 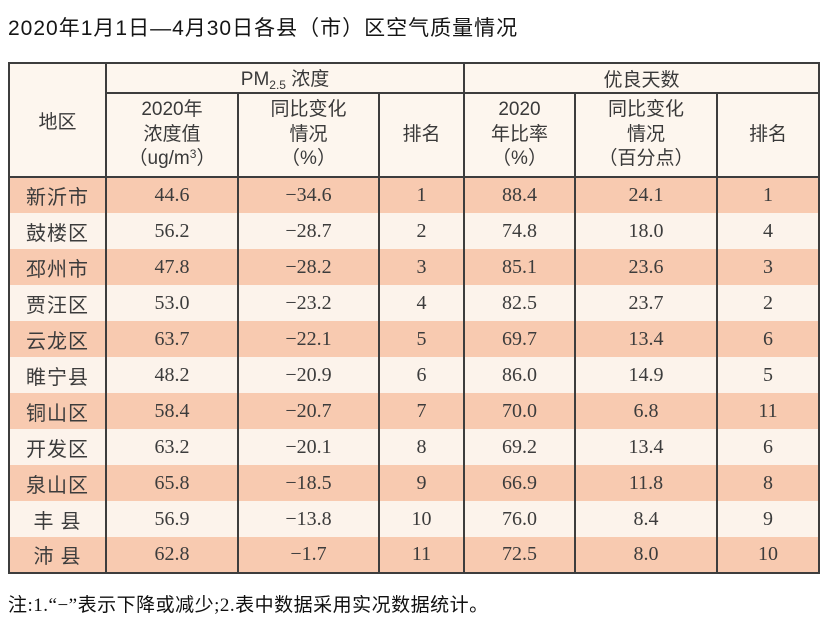 What do you see at coordinates (767, 483) in the screenshot?
I see `cell-good-rank: 8` at bounding box center [767, 483].